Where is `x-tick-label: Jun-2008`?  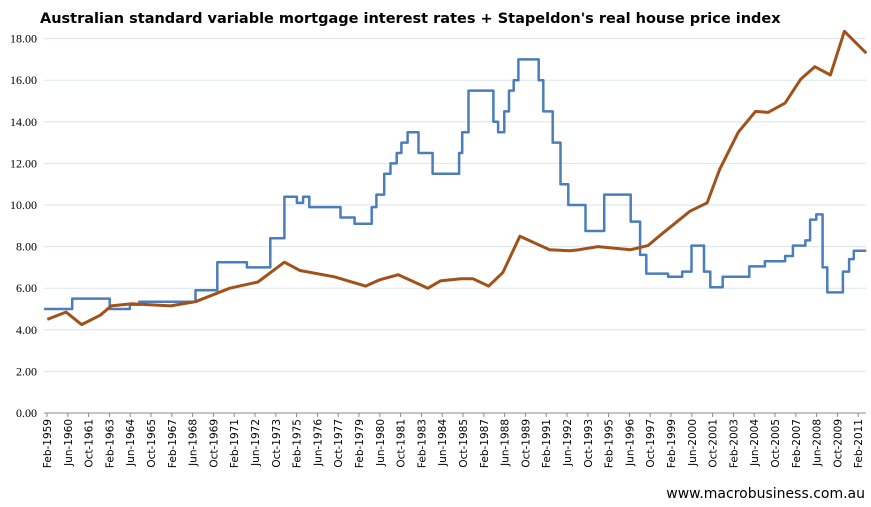
x-tick-label: Jun-2008 is located at coordinates (818, 443).